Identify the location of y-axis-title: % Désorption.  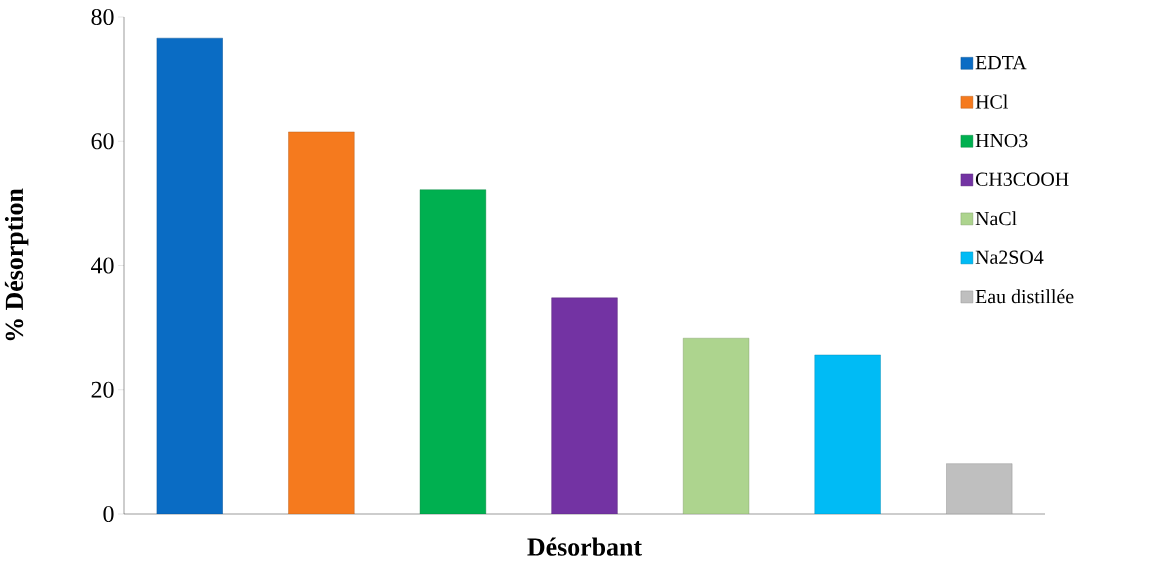
(16, 264).